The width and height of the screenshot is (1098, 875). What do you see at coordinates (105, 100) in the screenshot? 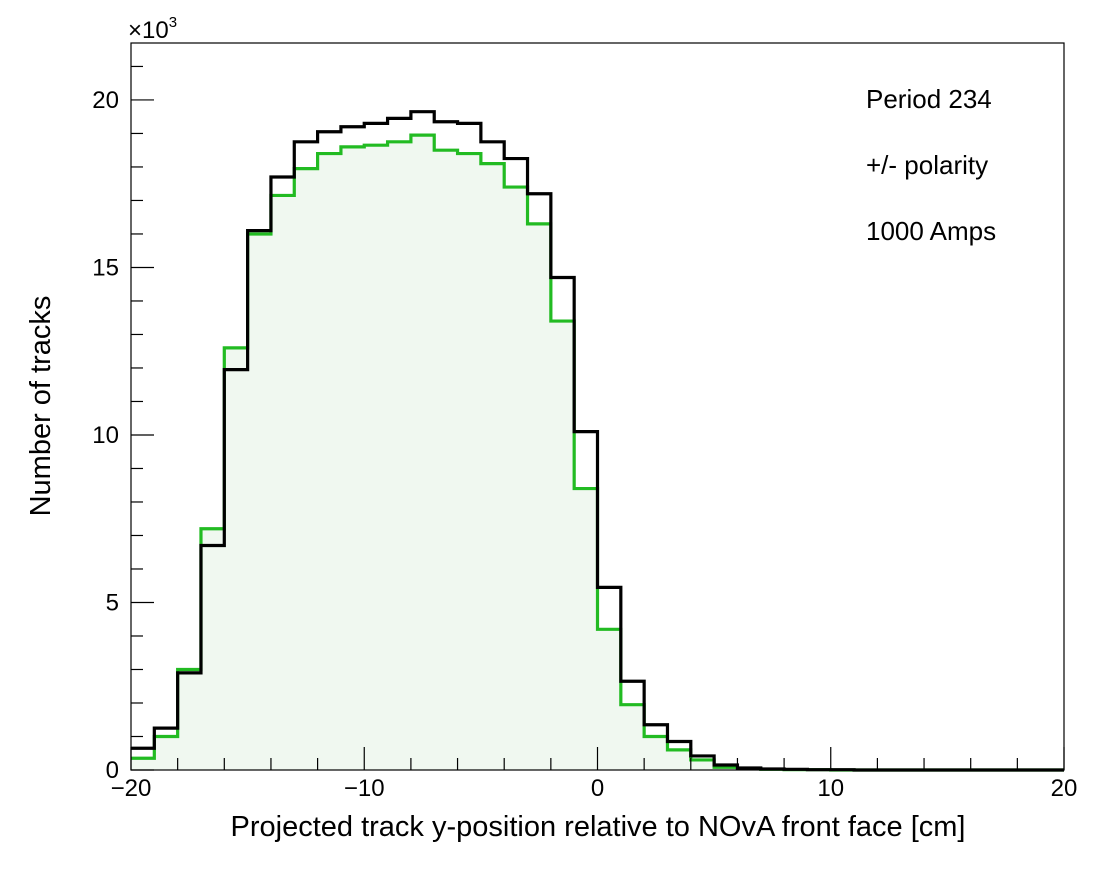
I see `y-tick-label: 20` at bounding box center [105, 100].